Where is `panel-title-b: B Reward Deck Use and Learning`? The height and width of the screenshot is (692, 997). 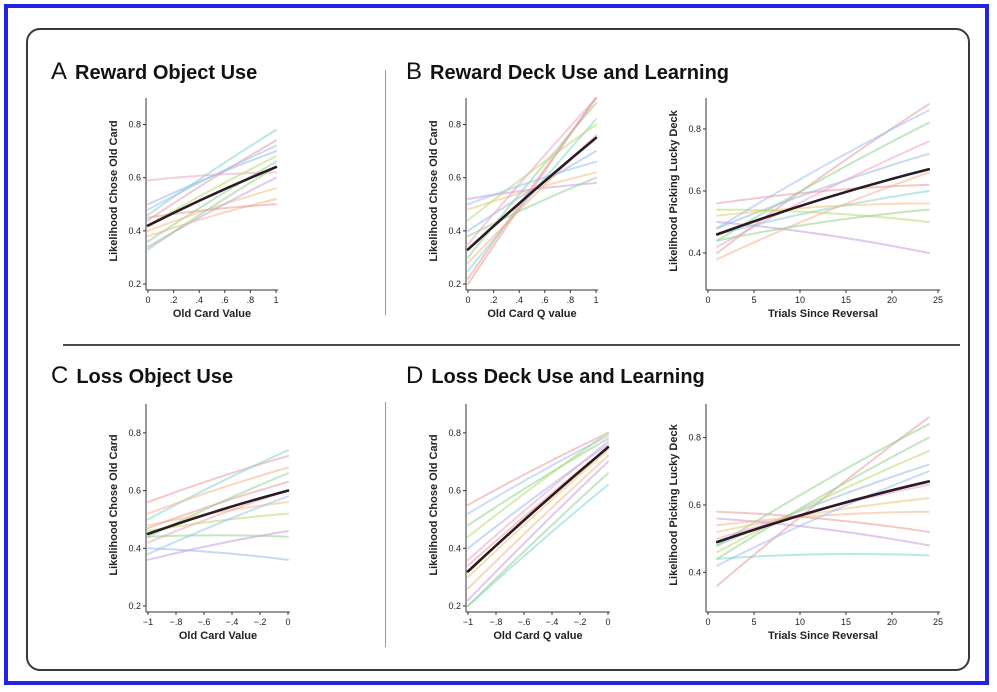
panel-title-b: B Reward Deck Use and Learning is located at coordinates (567, 72).